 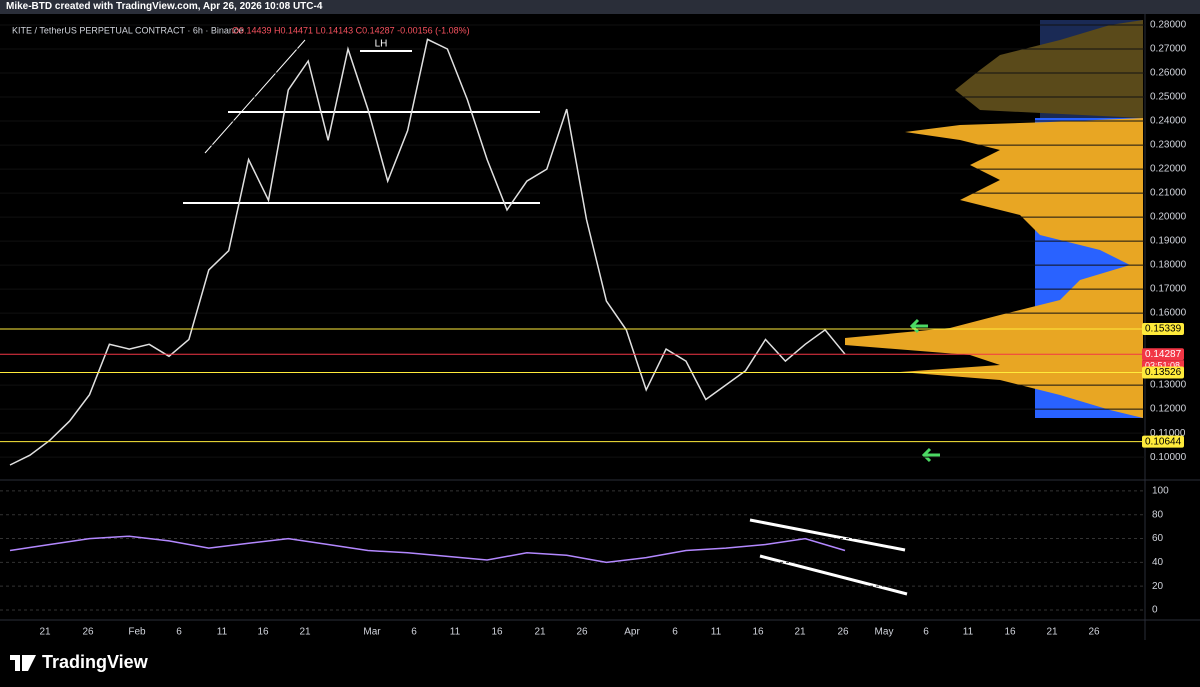 I want to click on y-tick-label: 60, so click(x=1158, y=538).